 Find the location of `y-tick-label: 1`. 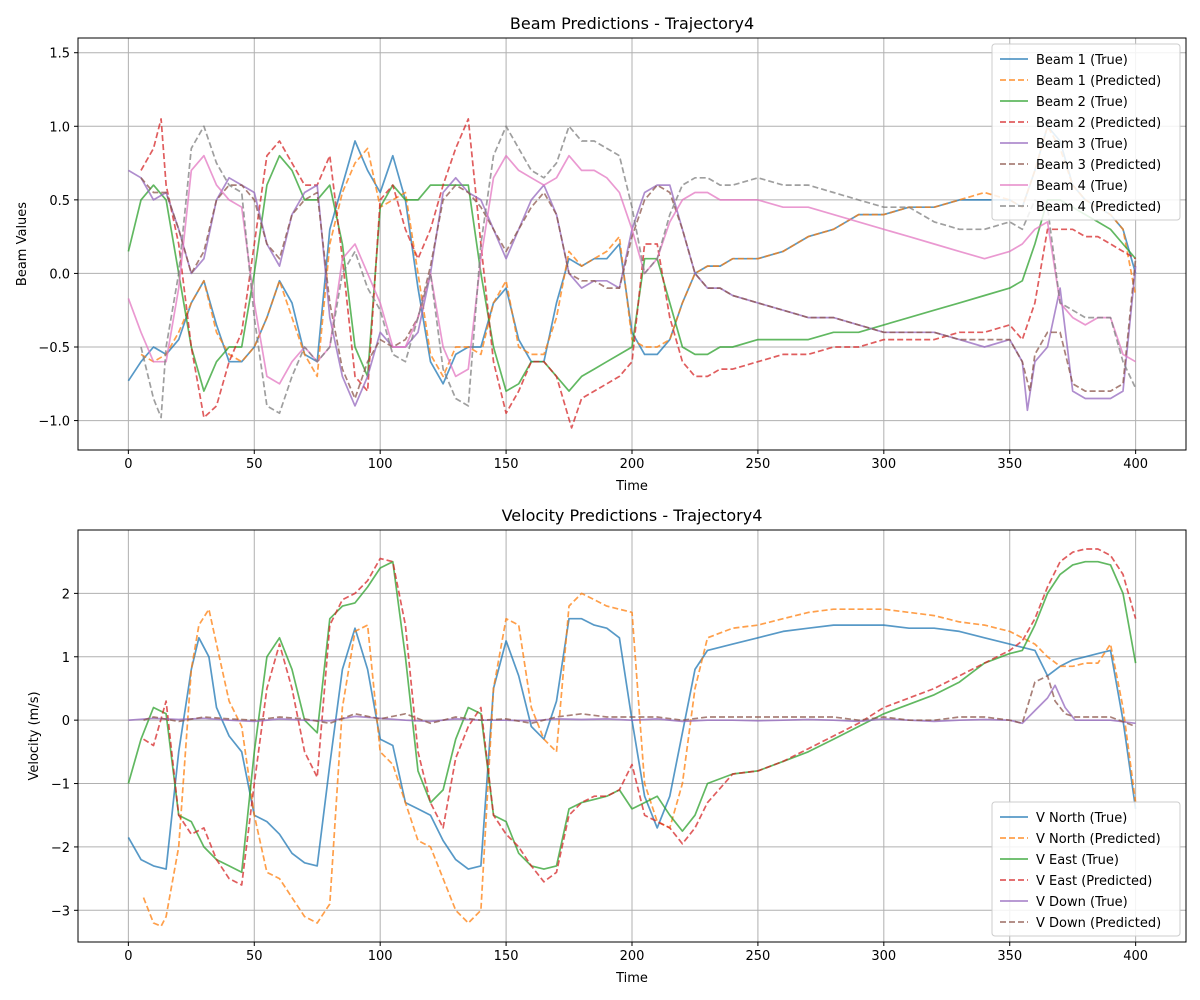

y-tick-label: 1 is located at coordinates (66, 658).